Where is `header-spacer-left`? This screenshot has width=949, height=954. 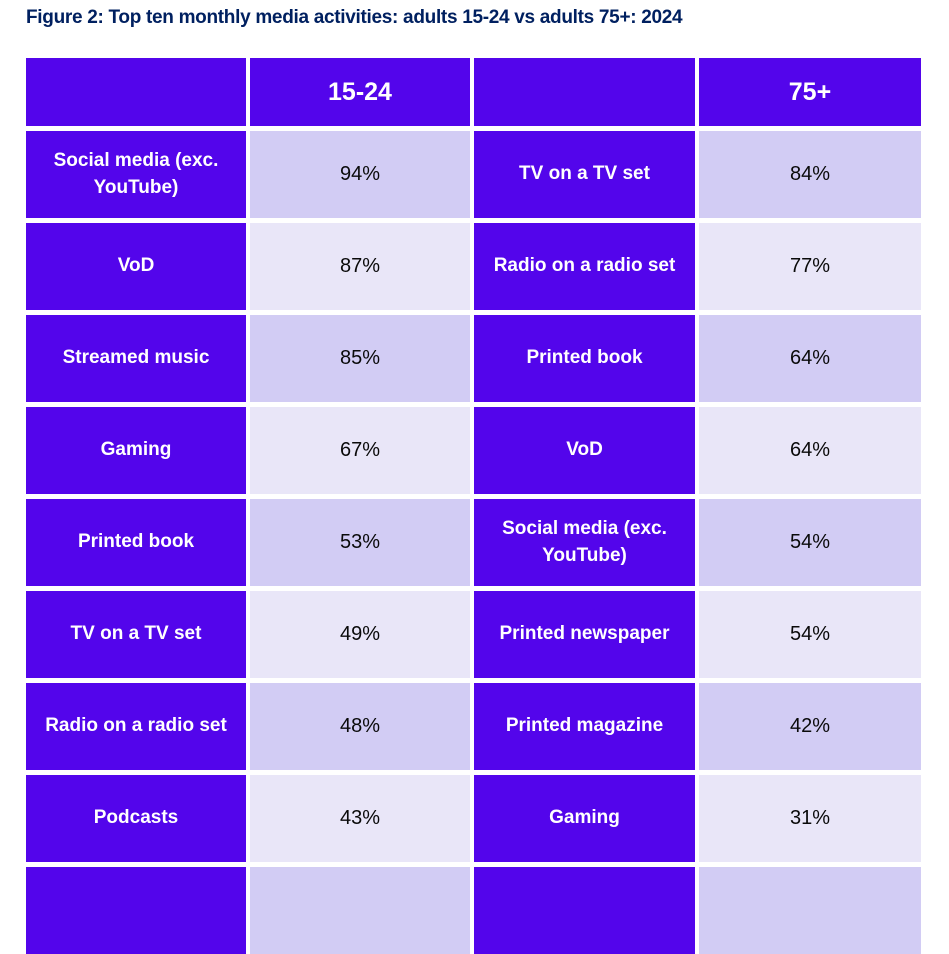 header-spacer-left is located at coordinates (136, 92).